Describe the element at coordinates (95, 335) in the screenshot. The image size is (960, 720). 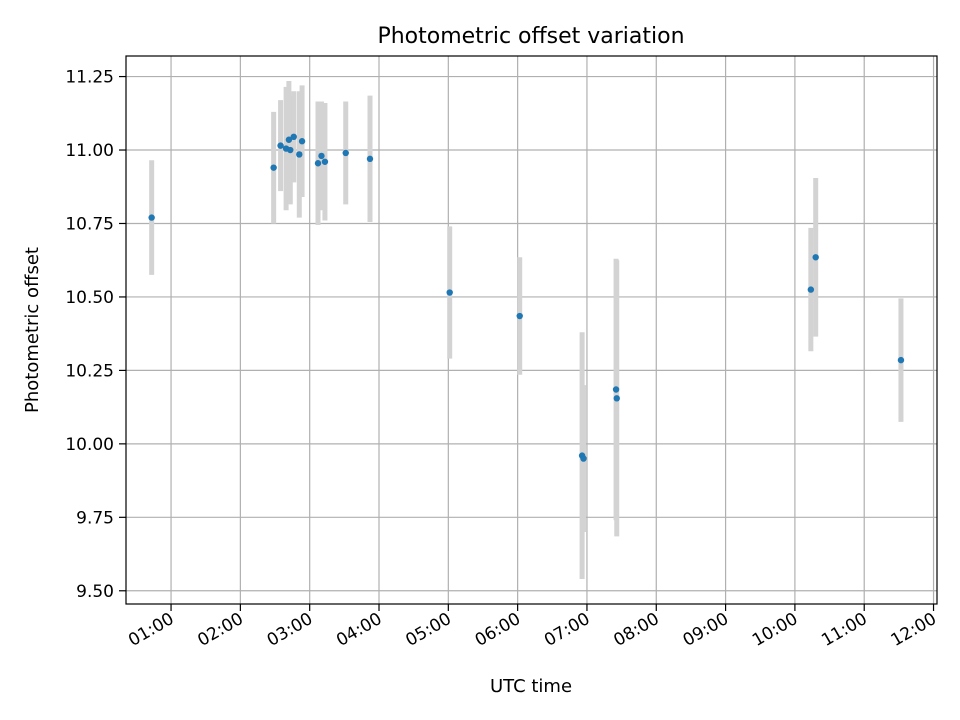
I see `y-axis: 9.50 9.75 10.00 10.25 10.50 10.75 11.00 11.25` at that location.